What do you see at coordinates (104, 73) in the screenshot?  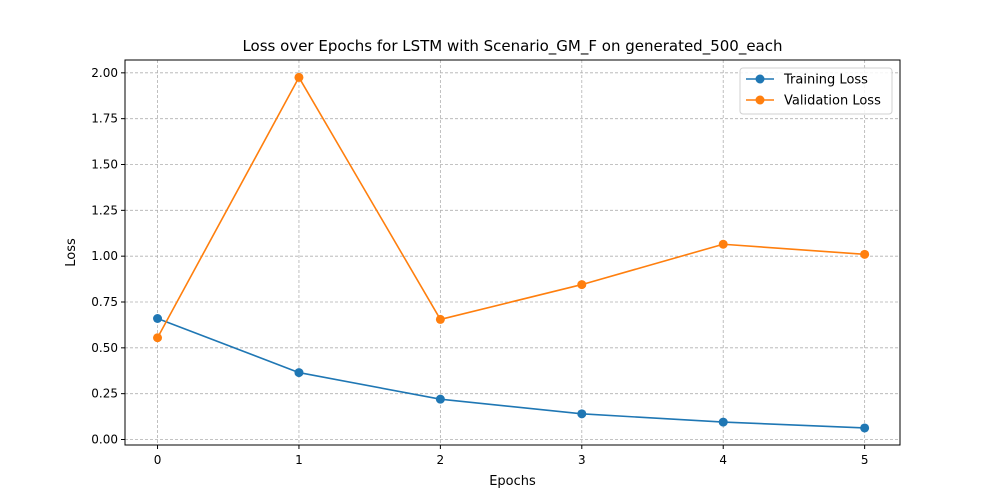 I see `y-tick-label: 2.00` at bounding box center [104, 73].